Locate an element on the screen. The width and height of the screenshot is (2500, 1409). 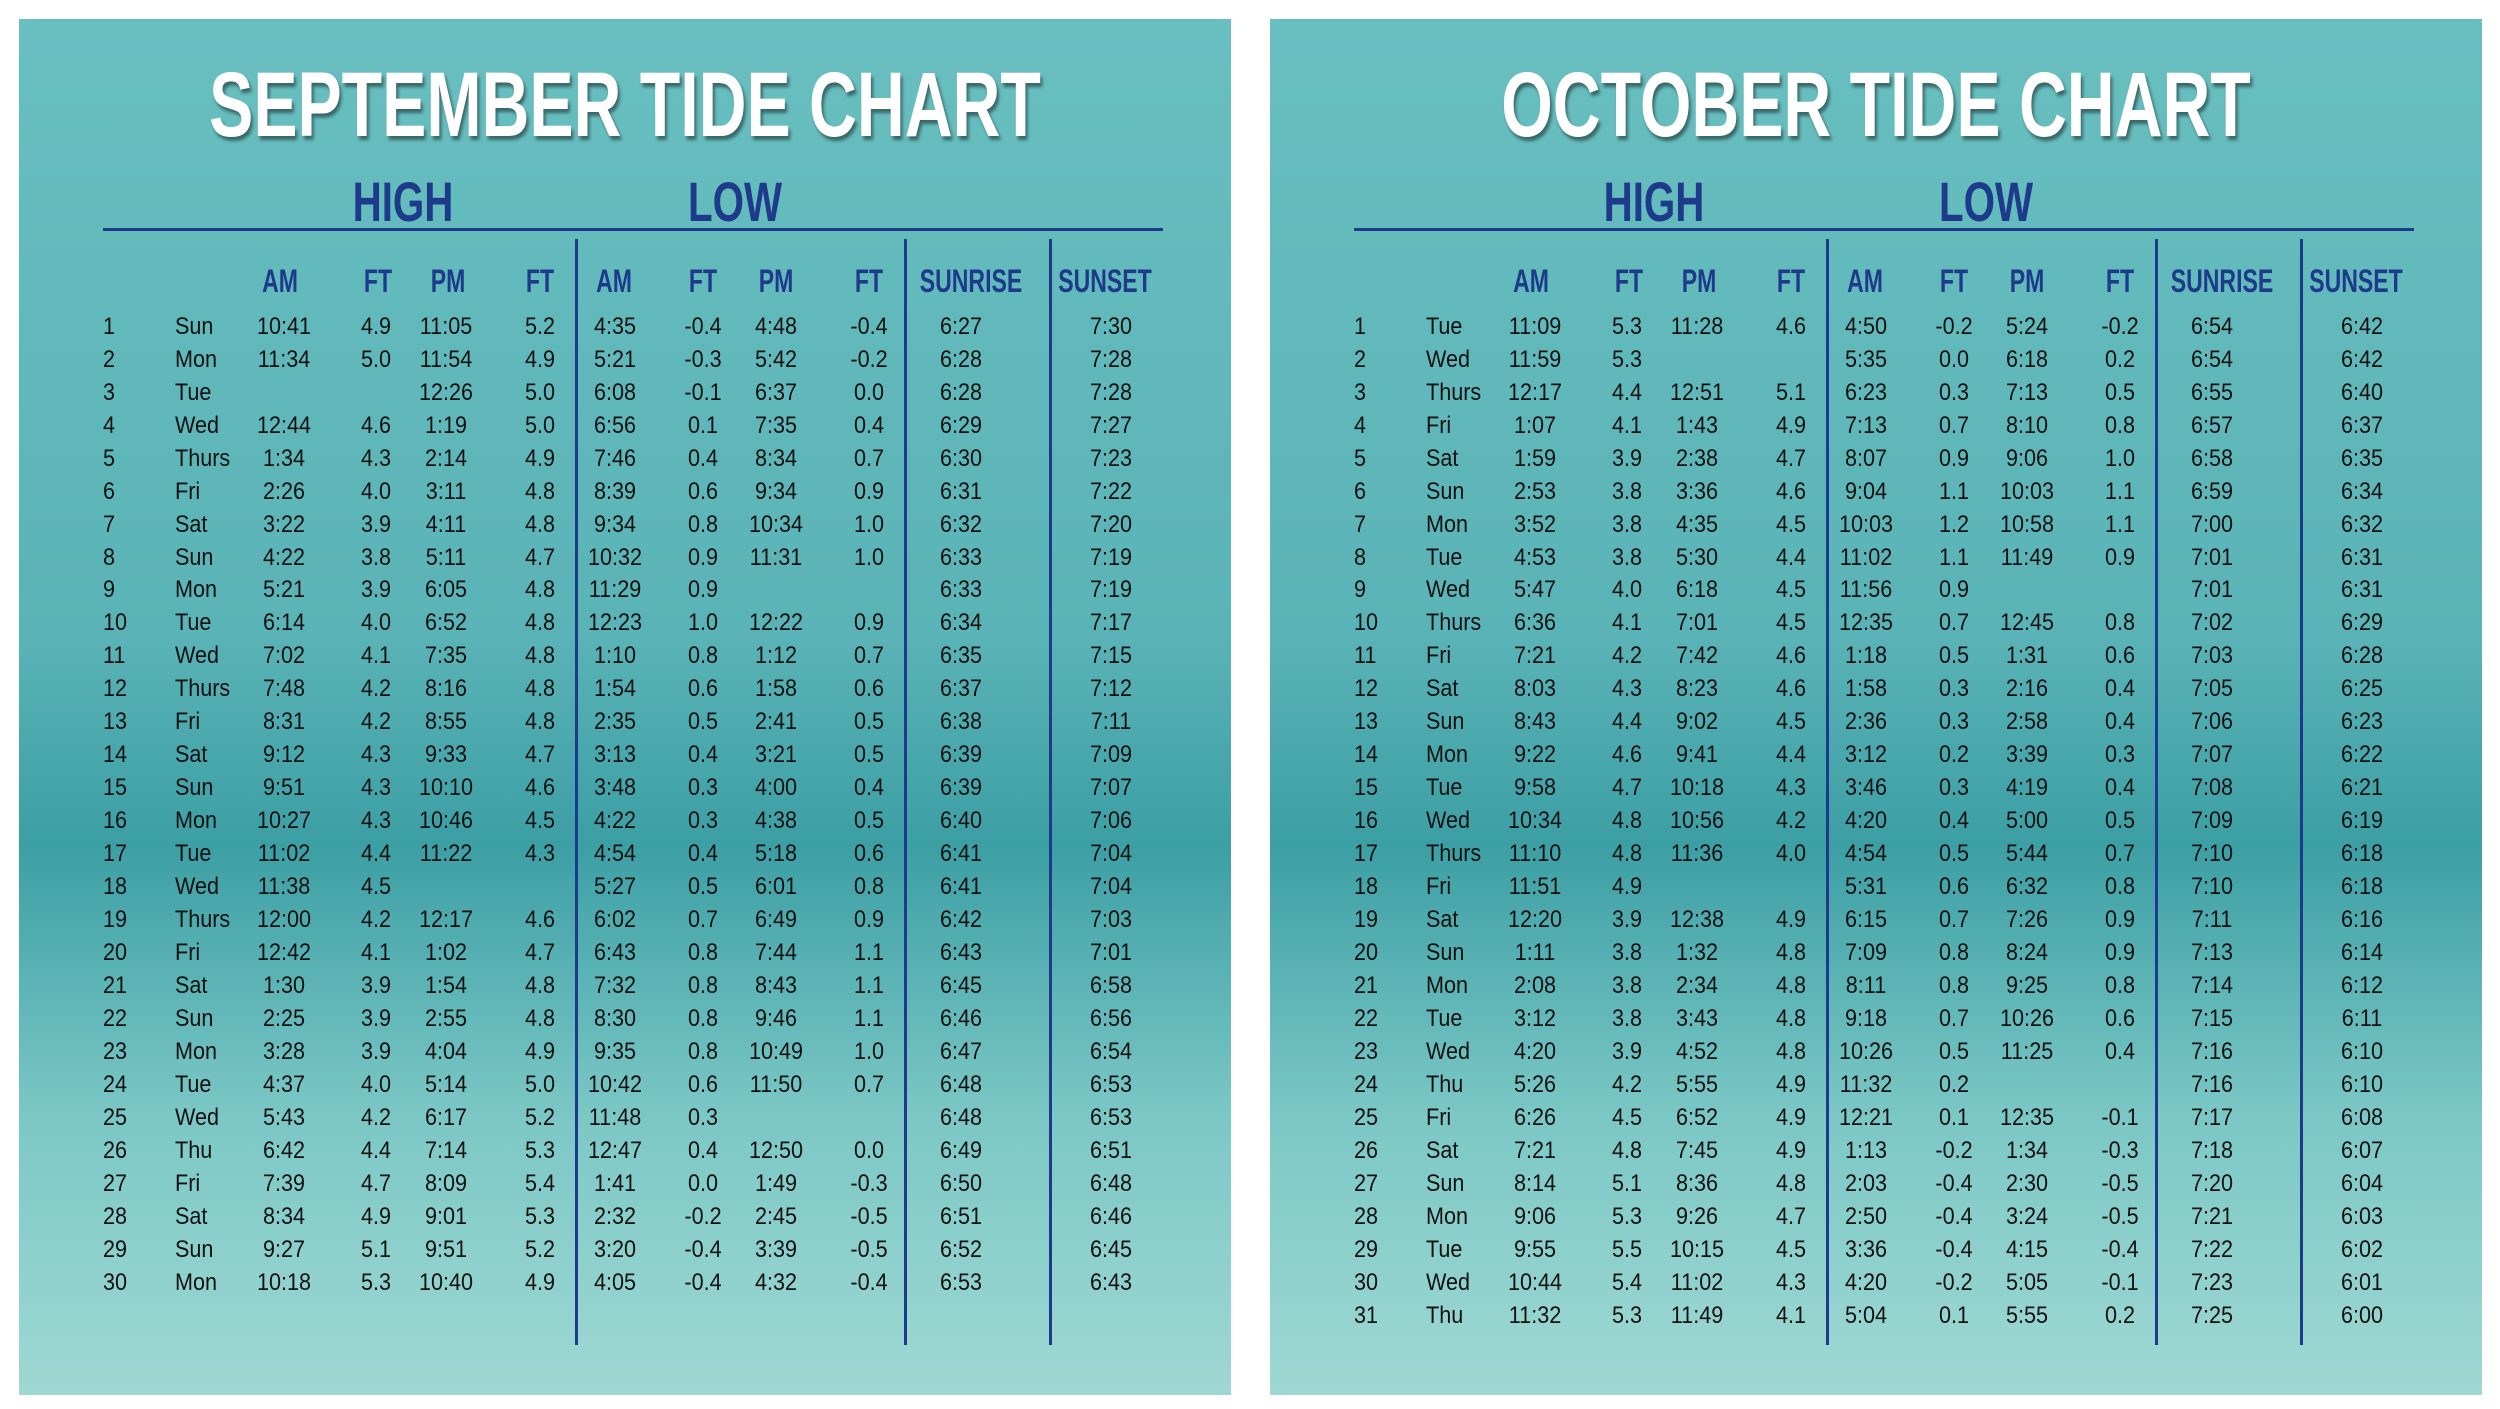
tide-cell: 3:11 is located at coordinates (446, 491).